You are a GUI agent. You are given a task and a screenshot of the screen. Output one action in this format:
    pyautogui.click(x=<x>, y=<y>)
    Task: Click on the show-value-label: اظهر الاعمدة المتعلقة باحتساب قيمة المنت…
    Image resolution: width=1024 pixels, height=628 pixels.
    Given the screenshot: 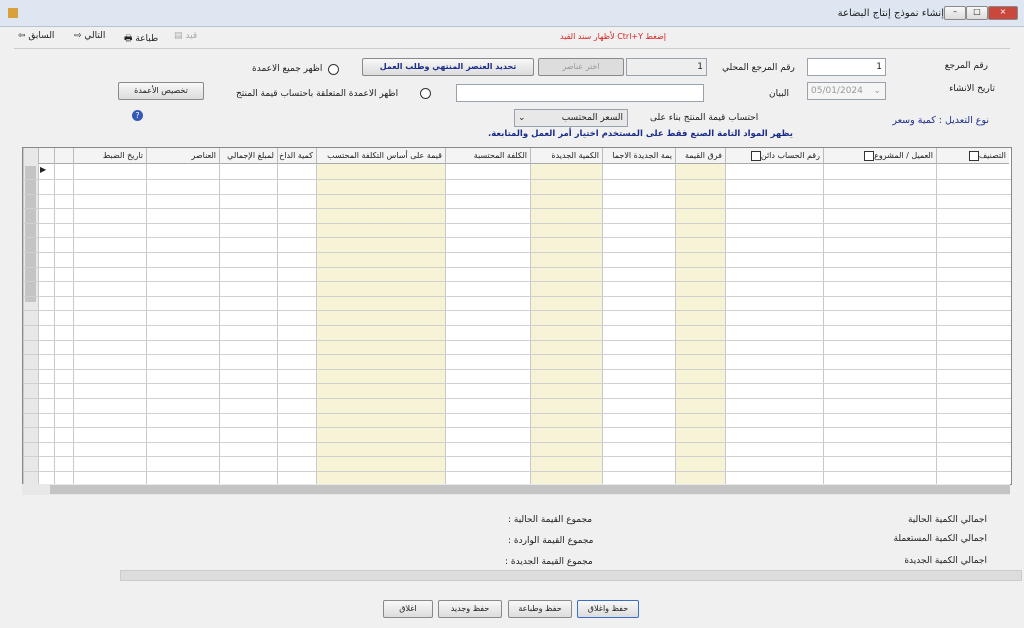 What is the action you would take?
    pyautogui.click(x=317, y=94)
    